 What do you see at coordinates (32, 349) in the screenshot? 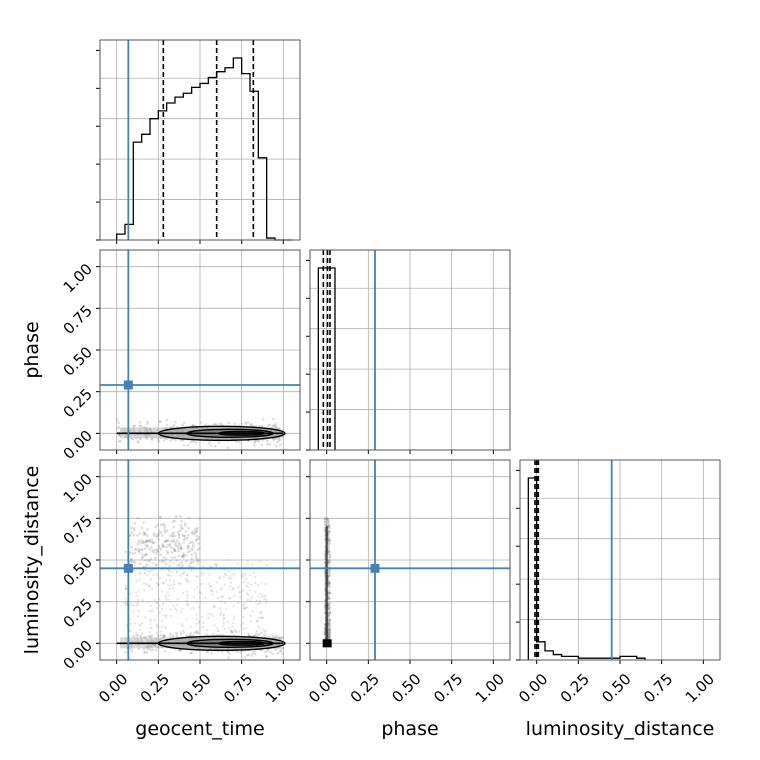
I see `y-axis-label-phase: phase` at bounding box center [32, 349].